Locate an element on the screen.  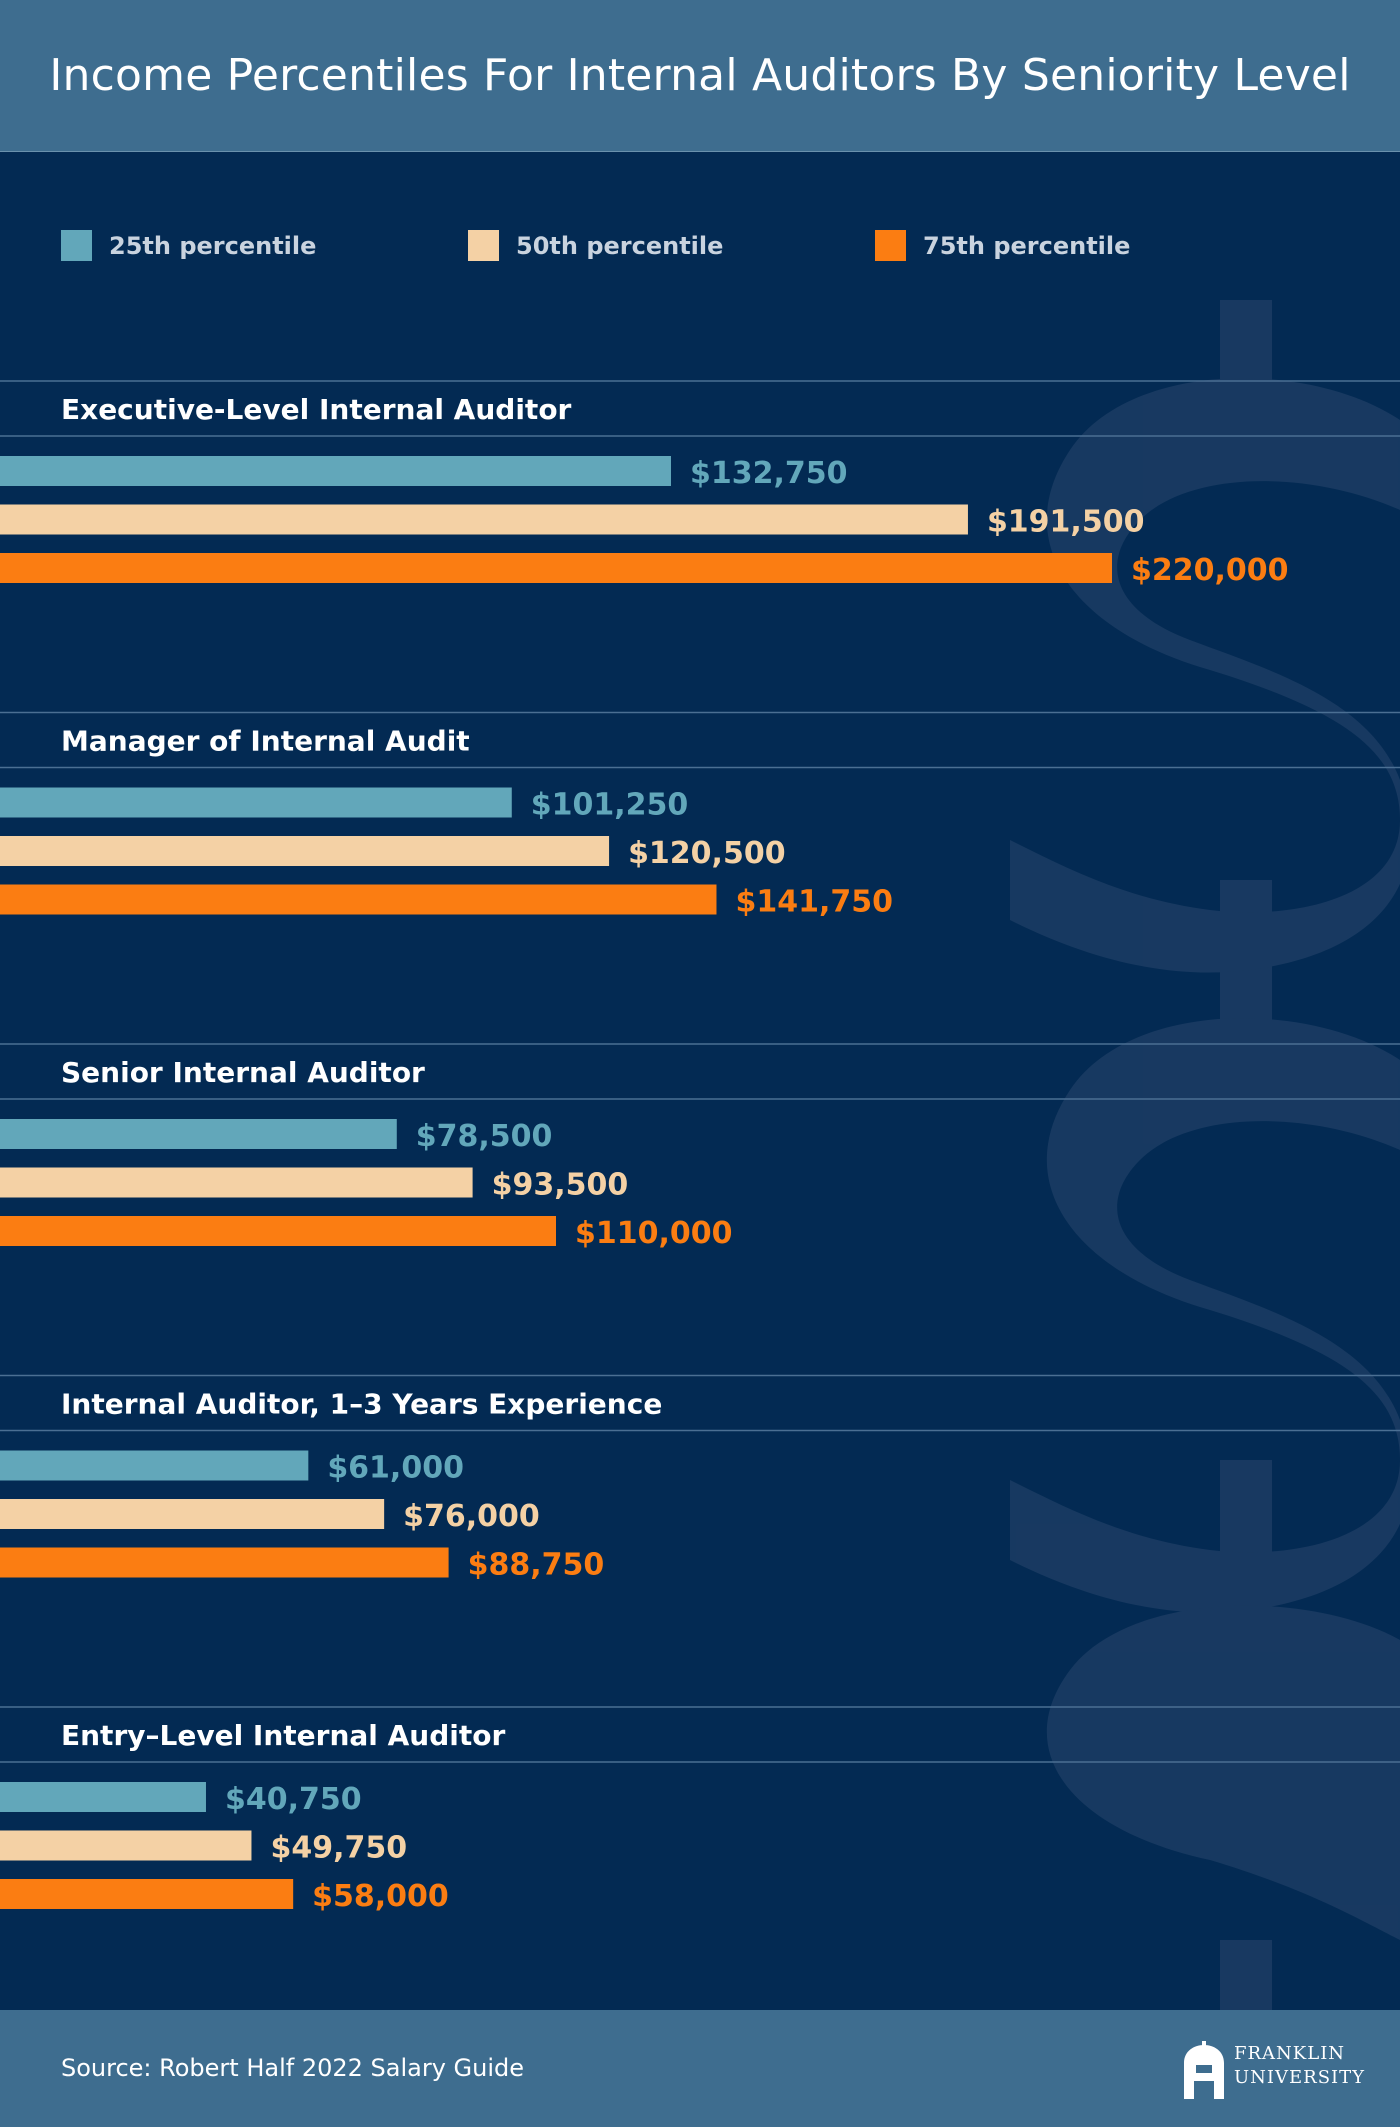
bar-value-label: $110,000 is located at coordinates (654, 1233).